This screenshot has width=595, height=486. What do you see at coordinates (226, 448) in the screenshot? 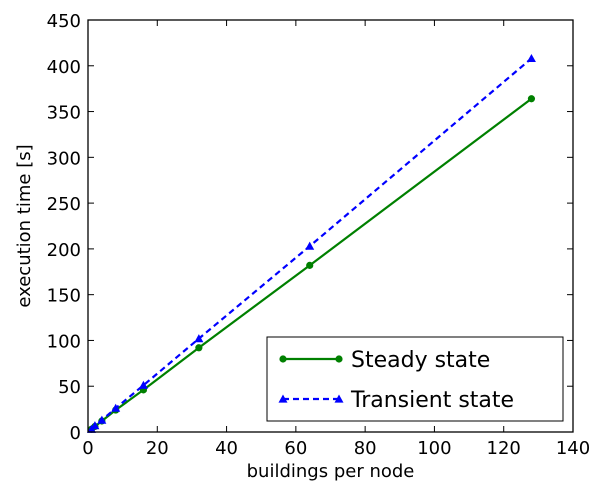
I see `x-tick-label: 40` at bounding box center [226, 448].